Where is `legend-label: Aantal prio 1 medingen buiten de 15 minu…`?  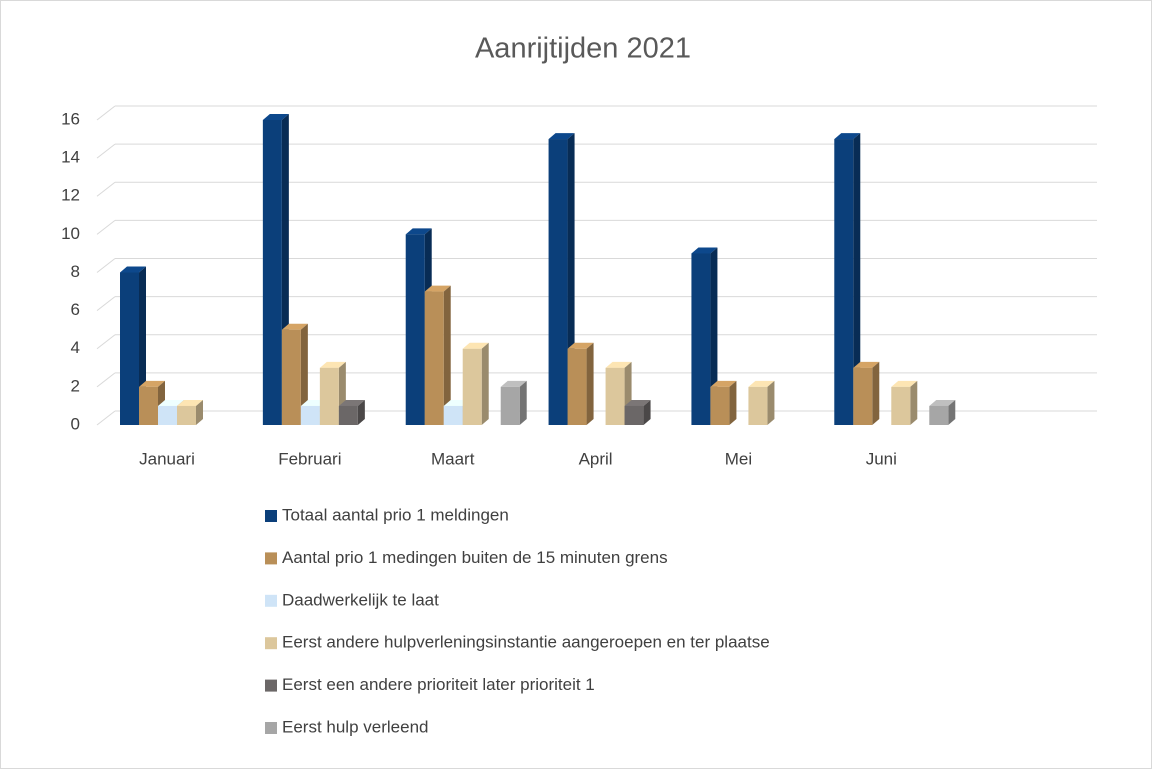 legend-label: Aantal prio 1 medingen buiten de 15 minu… is located at coordinates (475, 557).